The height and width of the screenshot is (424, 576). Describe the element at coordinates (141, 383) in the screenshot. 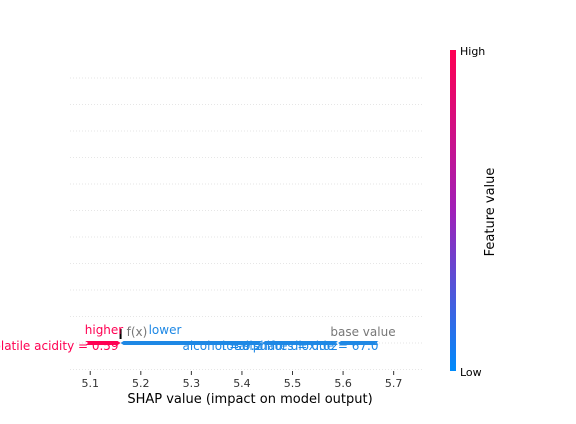

I see `x-tick-label: 5.2` at that location.